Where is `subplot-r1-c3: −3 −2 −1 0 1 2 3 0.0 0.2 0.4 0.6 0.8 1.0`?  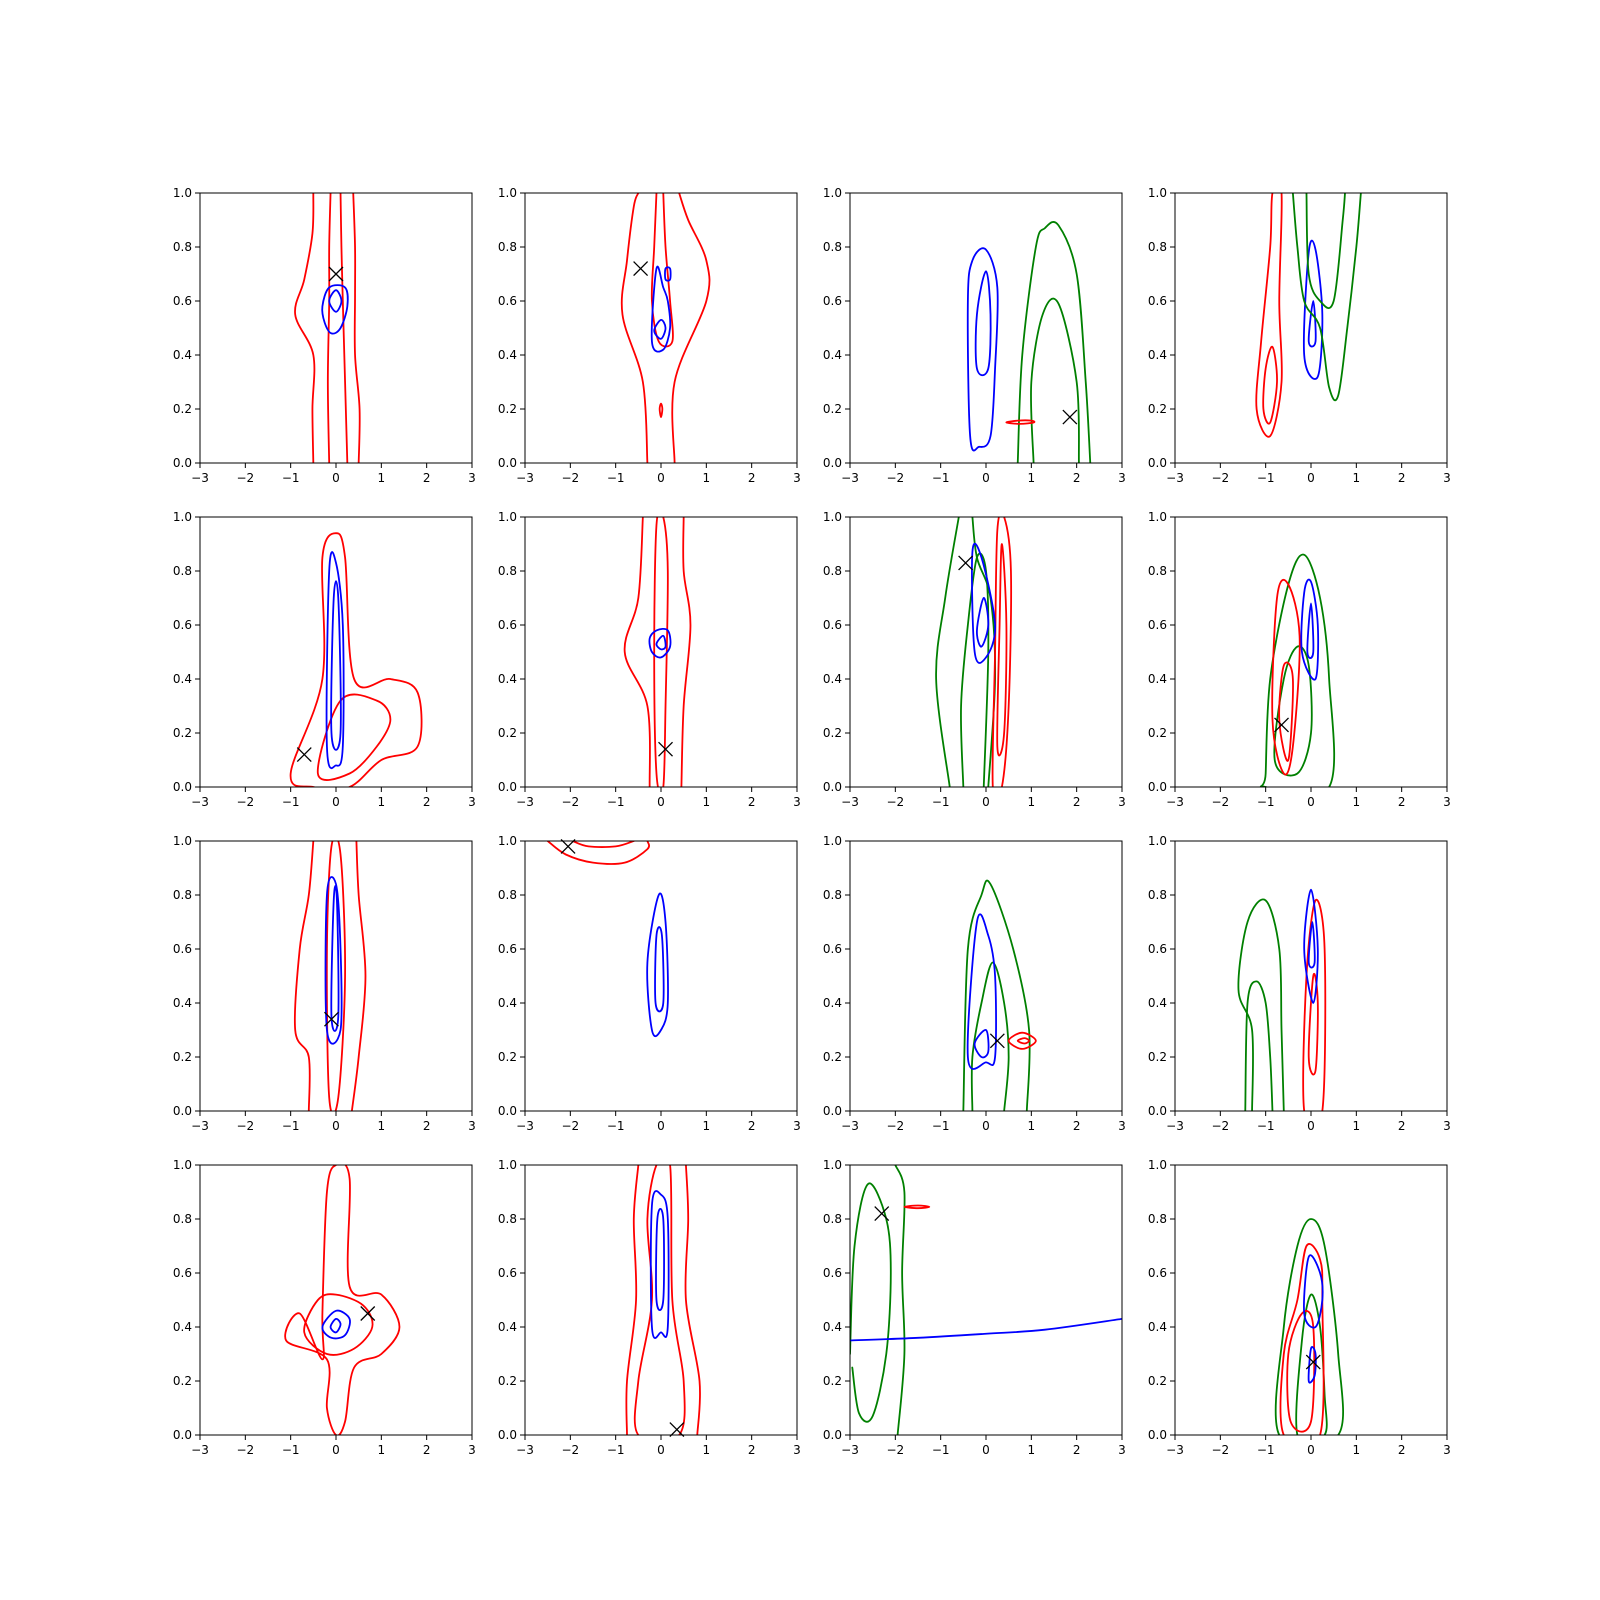
subplot-r1-c3: −3 −2 −1 0 1 2 3 0.0 0.2 0.4 0.6 0.8 1.0 is located at coordinates (974, 335).